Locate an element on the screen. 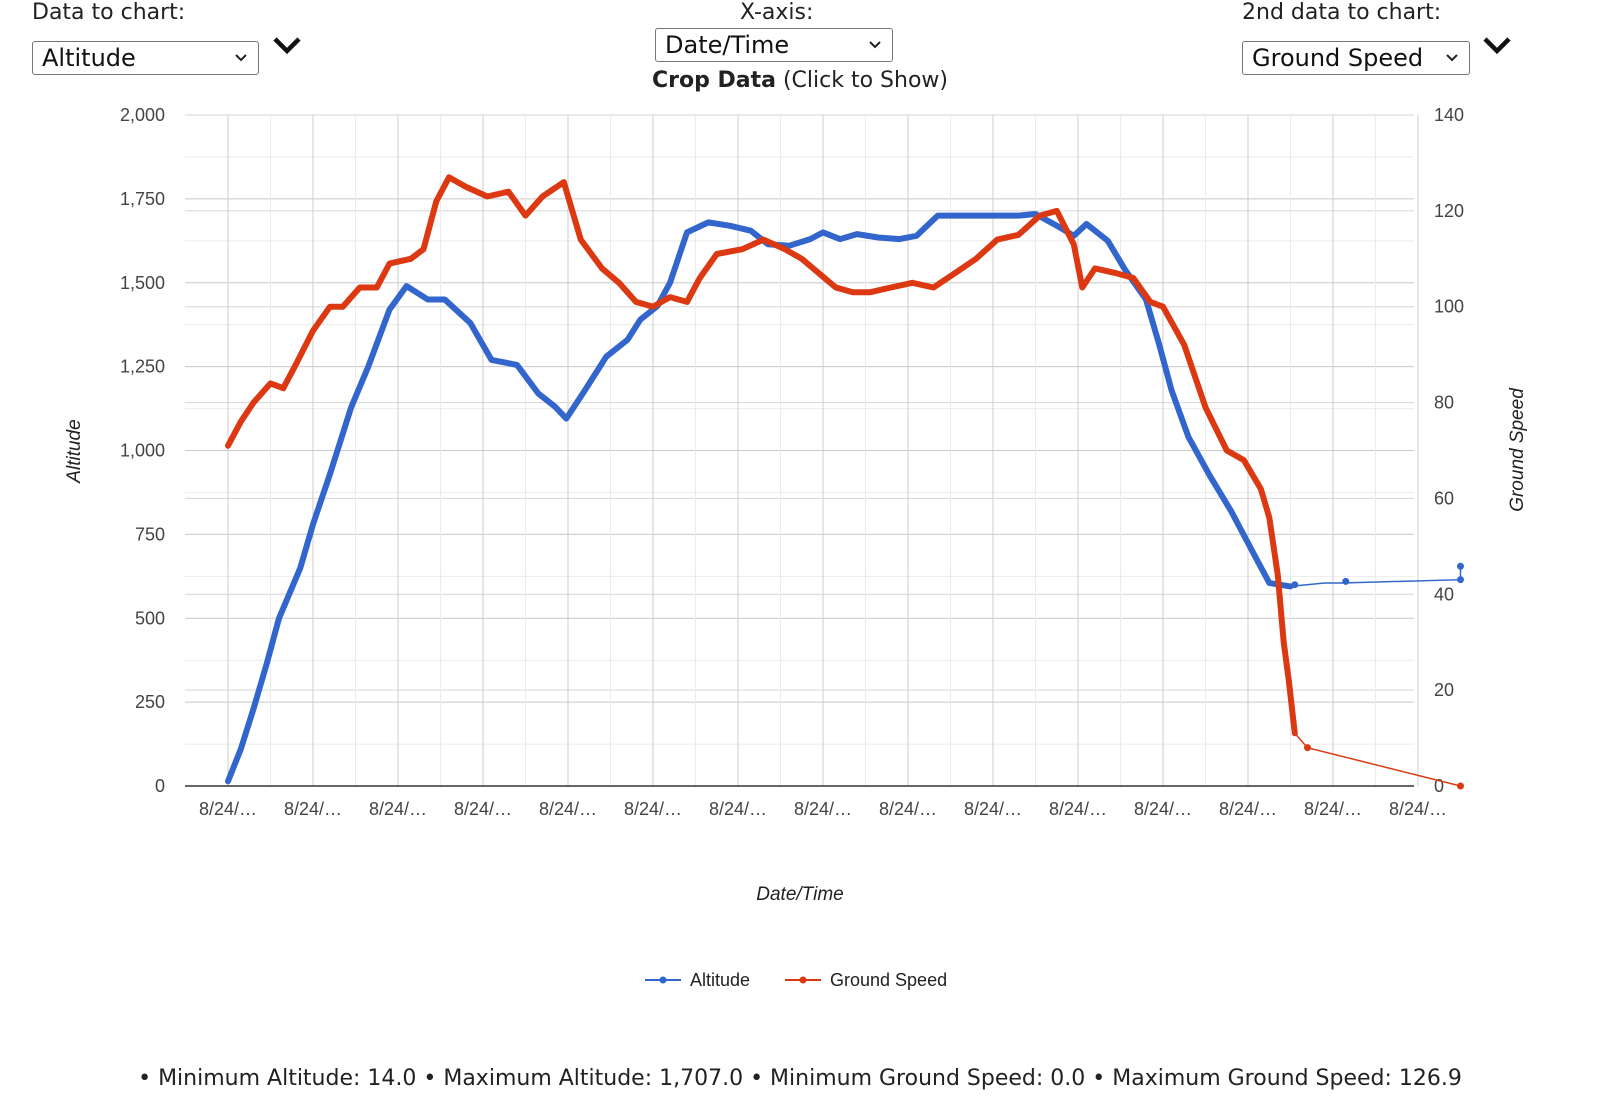  y-tick-label: 250 is located at coordinates (150, 702).